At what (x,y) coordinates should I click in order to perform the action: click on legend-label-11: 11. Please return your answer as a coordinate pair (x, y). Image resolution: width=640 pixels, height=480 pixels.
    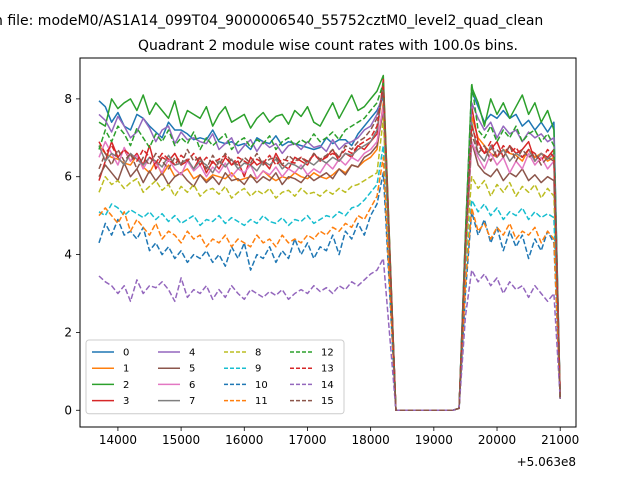
    Looking at the image, I should click on (261, 401).